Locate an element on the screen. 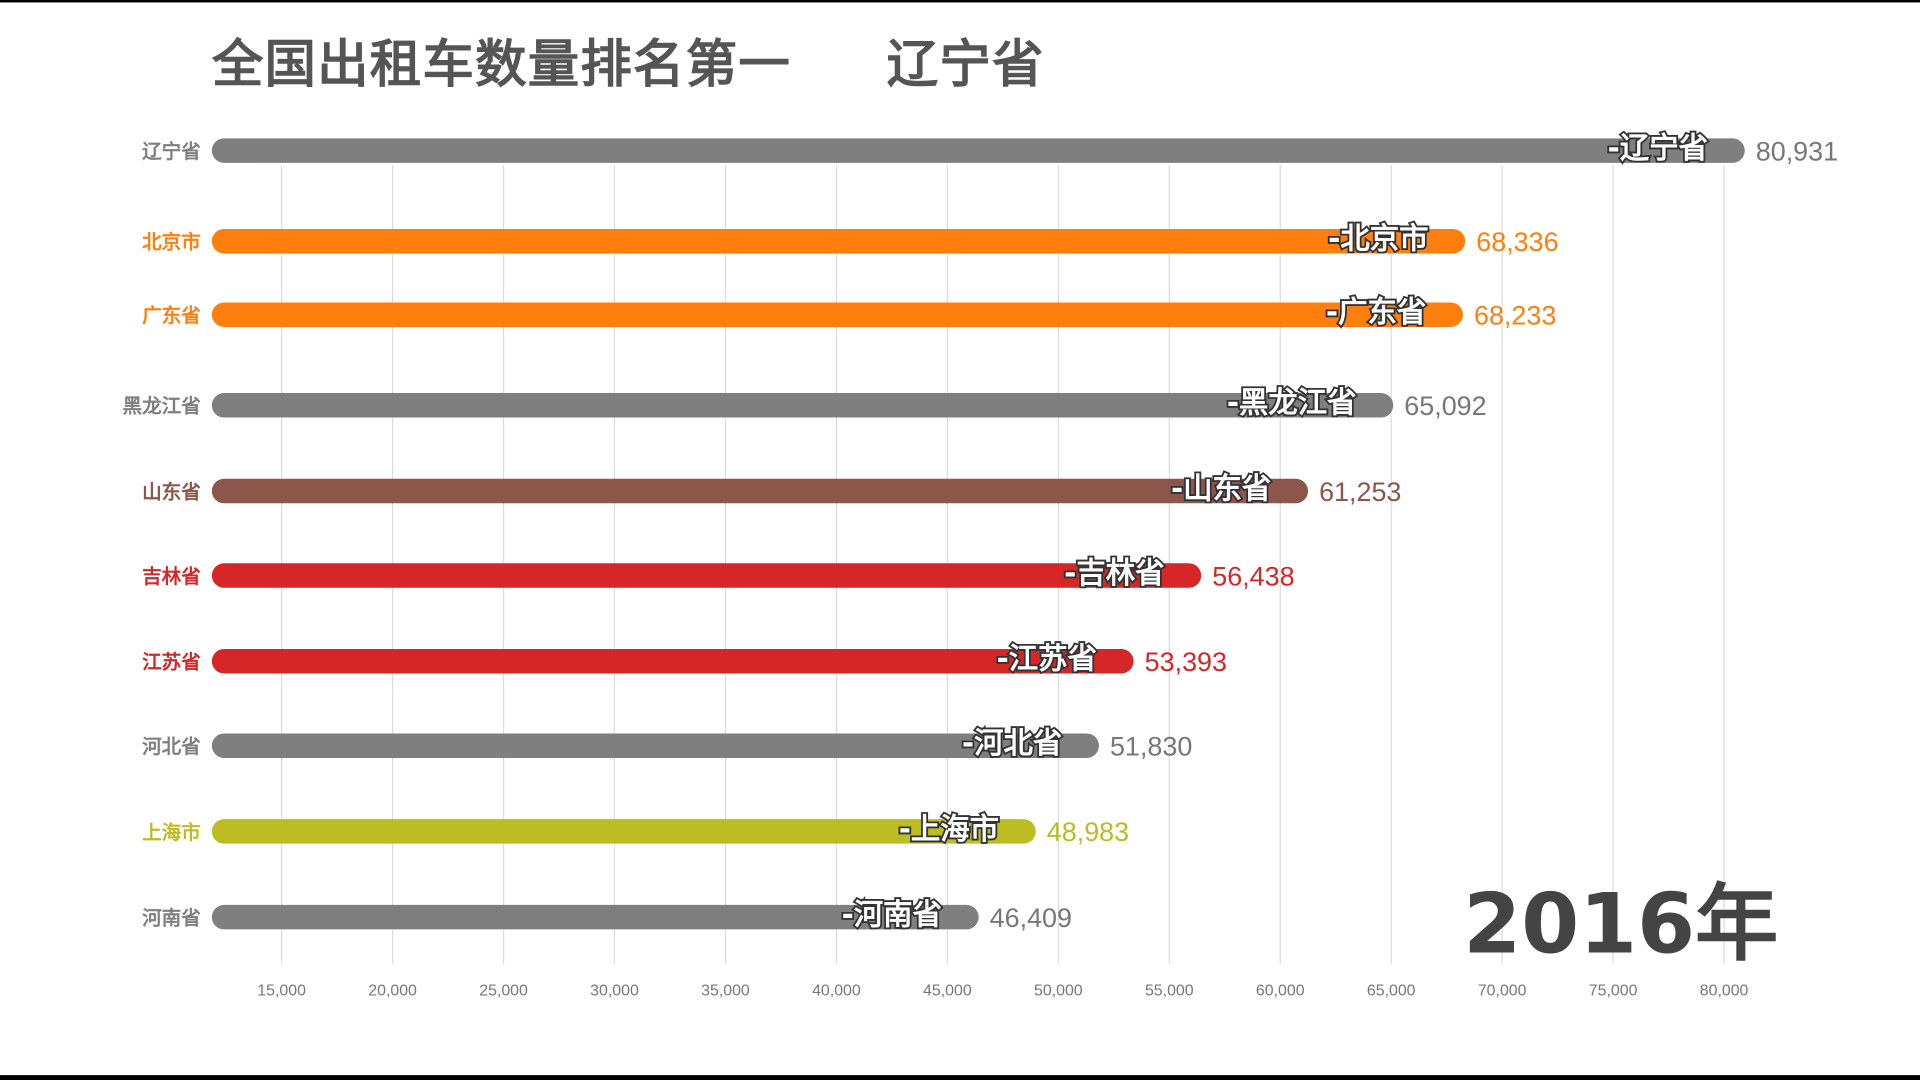 This screenshot has height=1080, width=1920. x-tick-label: 65,000 is located at coordinates (1391, 991).